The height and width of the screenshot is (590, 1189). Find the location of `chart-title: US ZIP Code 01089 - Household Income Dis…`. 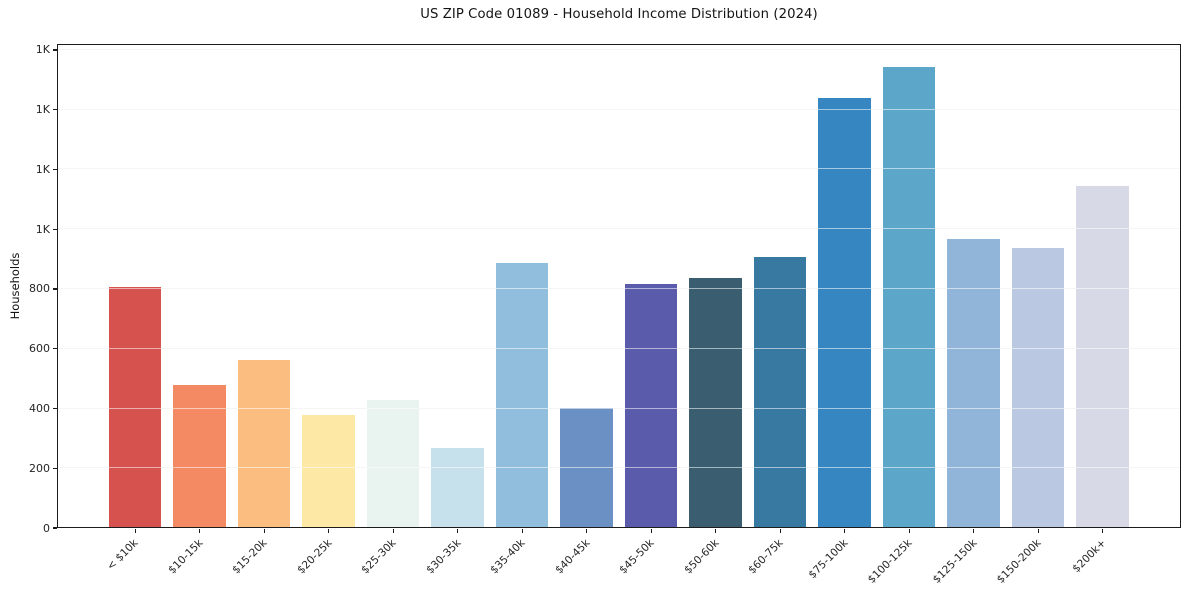

chart-title: US ZIP Code 01089 - Household Income Dis… is located at coordinates (619, 14).